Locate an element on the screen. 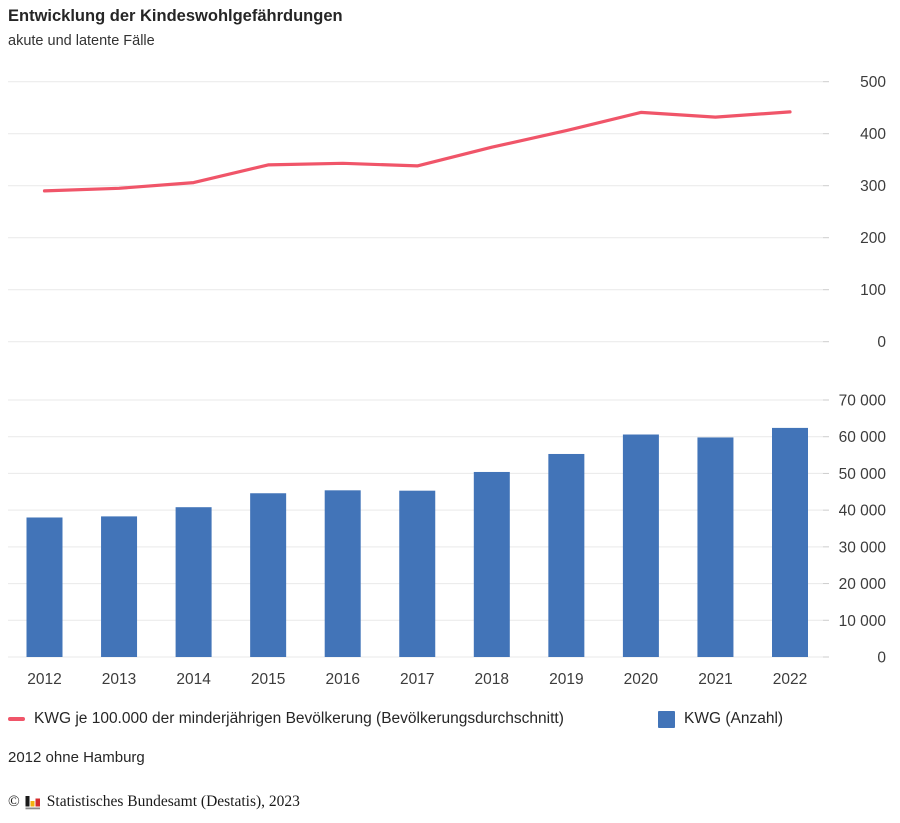  x-axis-year-label: 2012 is located at coordinates (44, 679).